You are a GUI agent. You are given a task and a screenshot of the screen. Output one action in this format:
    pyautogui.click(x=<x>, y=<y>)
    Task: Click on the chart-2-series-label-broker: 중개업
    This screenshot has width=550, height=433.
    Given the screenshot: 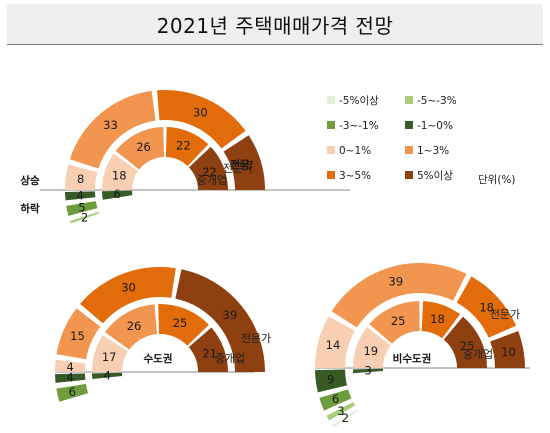 What is the action you would take?
    pyautogui.click(x=478, y=354)
    